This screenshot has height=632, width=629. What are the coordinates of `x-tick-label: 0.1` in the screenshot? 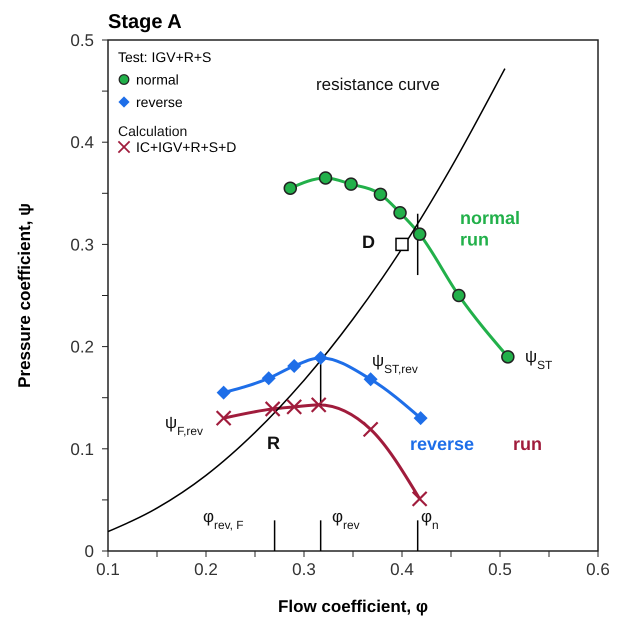 It's located at (108, 569).